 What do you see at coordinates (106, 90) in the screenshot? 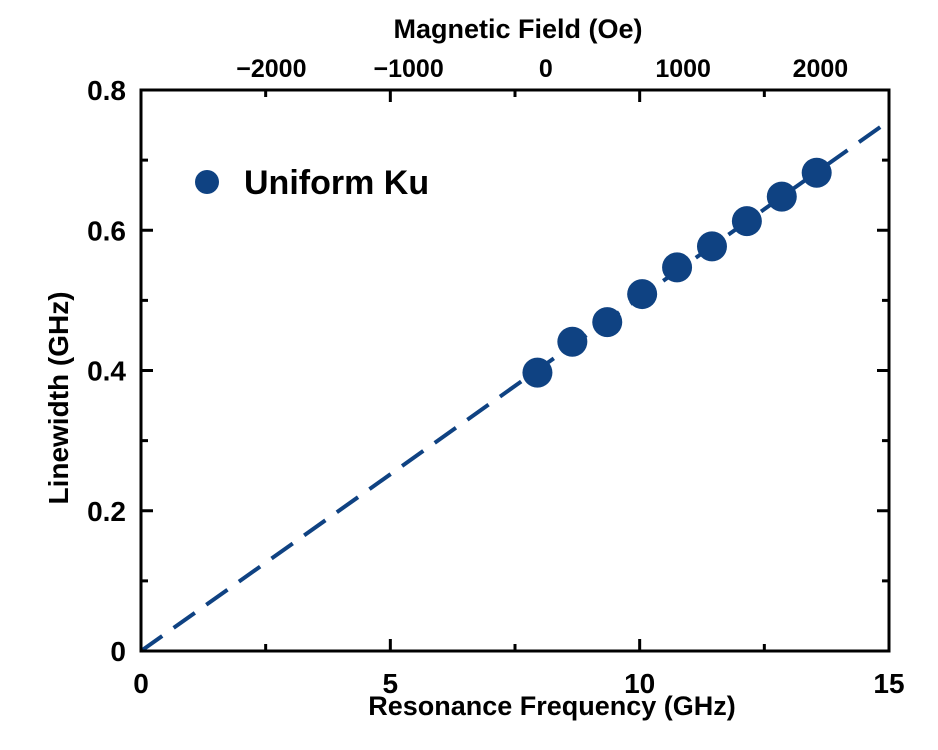
I see `y-tick-label: 0.8` at bounding box center [106, 90].